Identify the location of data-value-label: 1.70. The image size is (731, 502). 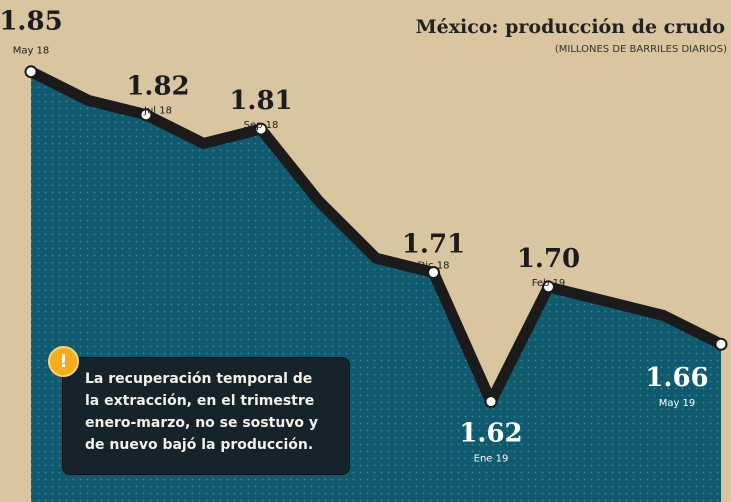
(548, 259).